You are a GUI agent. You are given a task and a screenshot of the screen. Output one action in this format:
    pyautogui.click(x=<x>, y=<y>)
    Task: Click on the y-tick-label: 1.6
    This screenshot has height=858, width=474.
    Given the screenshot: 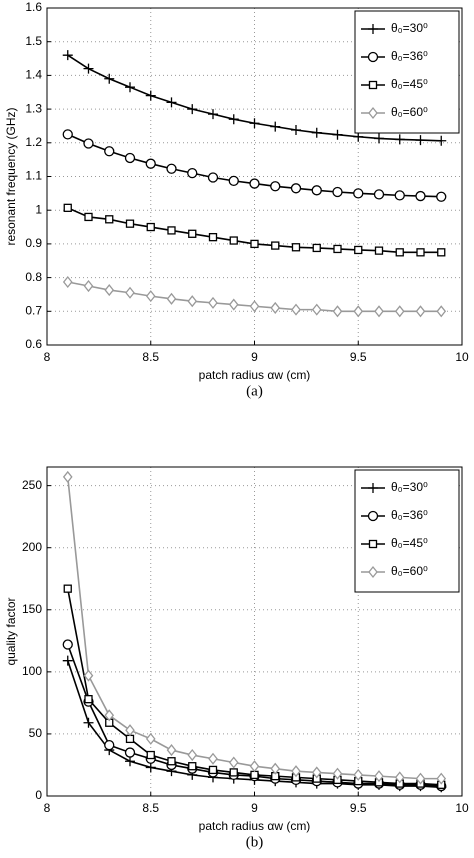 What is the action you would take?
    pyautogui.click(x=33, y=7)
    